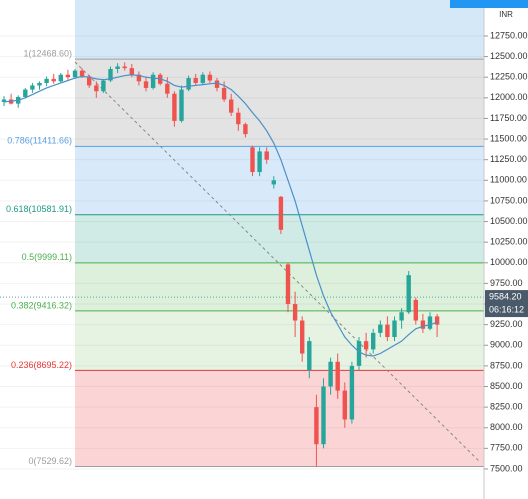 This screenshot has height=499, width=528. I want to click on y-tick-label: 11750.00, so click(508, 118).